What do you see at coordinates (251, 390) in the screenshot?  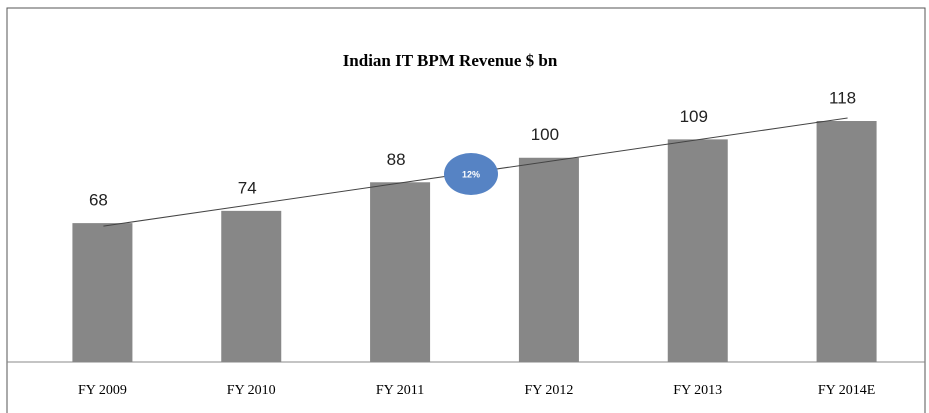 I see `x-tick-label: FY 2010` at bounding box center [251, 390].